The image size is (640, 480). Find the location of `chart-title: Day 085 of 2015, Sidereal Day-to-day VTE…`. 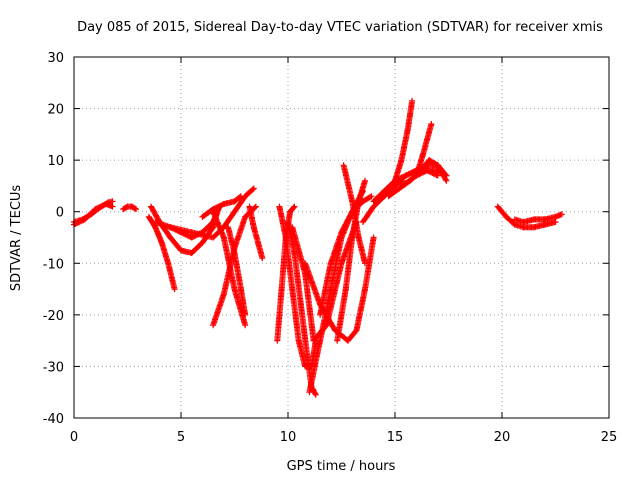

chart-title: Day 085 of 2015, Sidereal Day-to-day VTE… is located at coordinates (340, 27).